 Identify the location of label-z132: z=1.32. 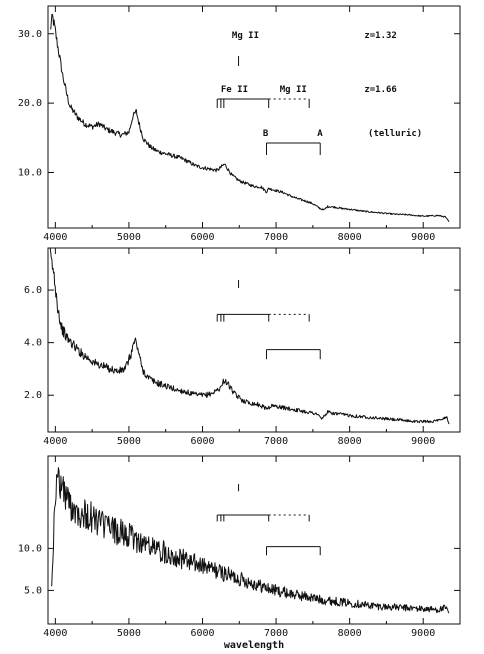
(380, 36).